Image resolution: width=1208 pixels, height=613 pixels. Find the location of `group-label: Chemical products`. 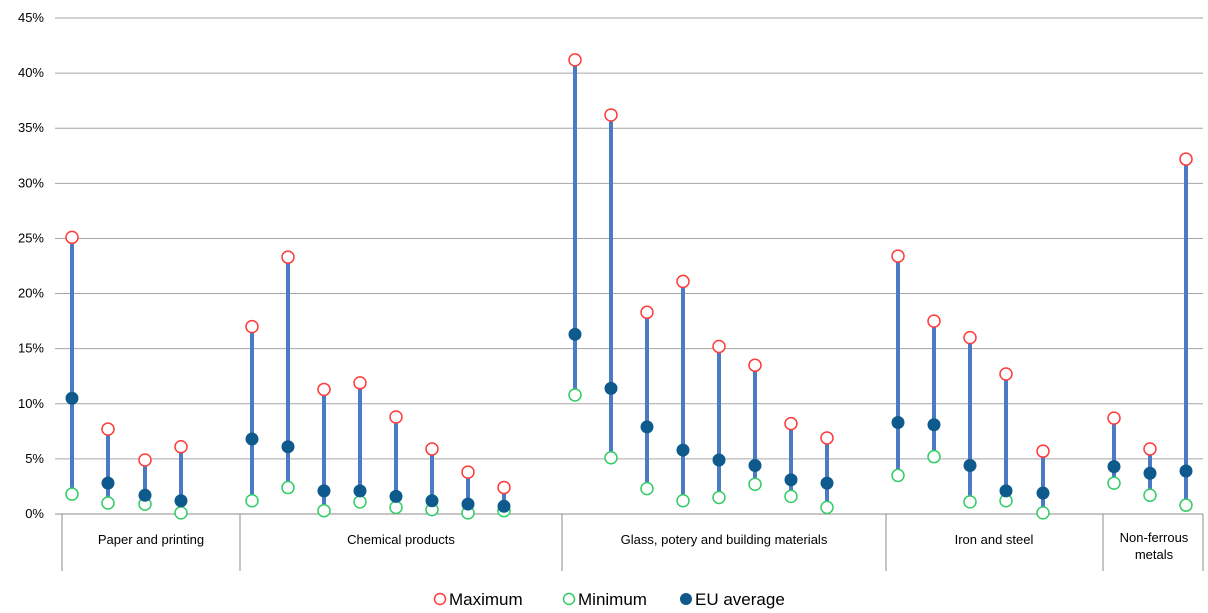

group-label: Chemical products is located at coordinates (401, 539).